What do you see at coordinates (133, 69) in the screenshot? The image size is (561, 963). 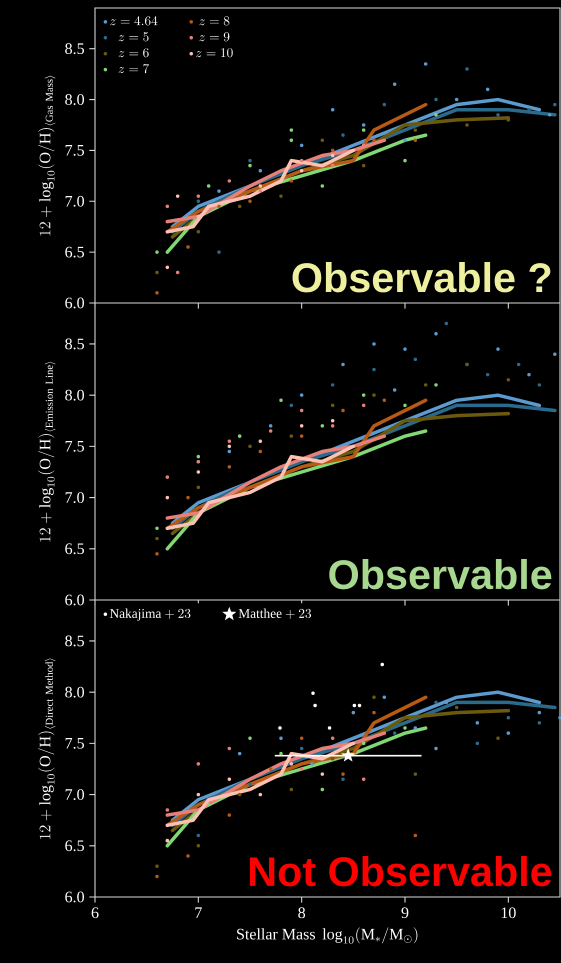 I see `legend-label: $z = 7$` at bounding box center [133, 69].